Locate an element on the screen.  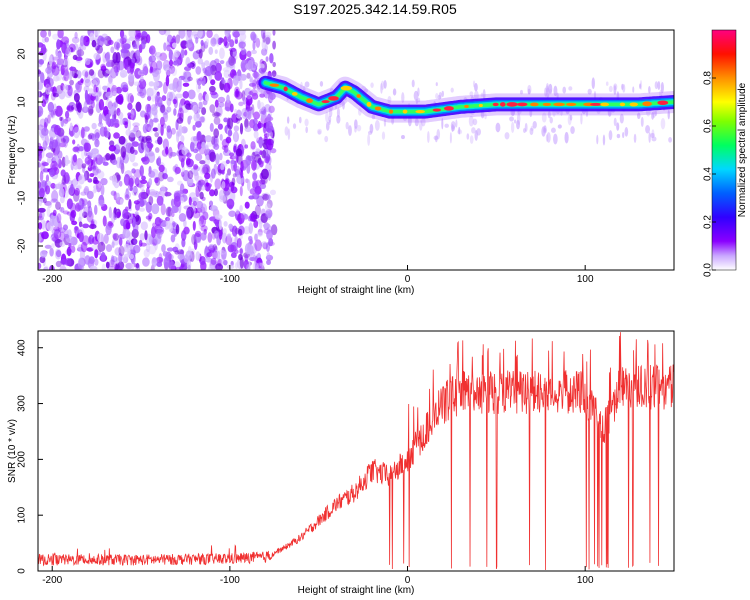
colorbar-gradient is located at coordinates (724, 150).